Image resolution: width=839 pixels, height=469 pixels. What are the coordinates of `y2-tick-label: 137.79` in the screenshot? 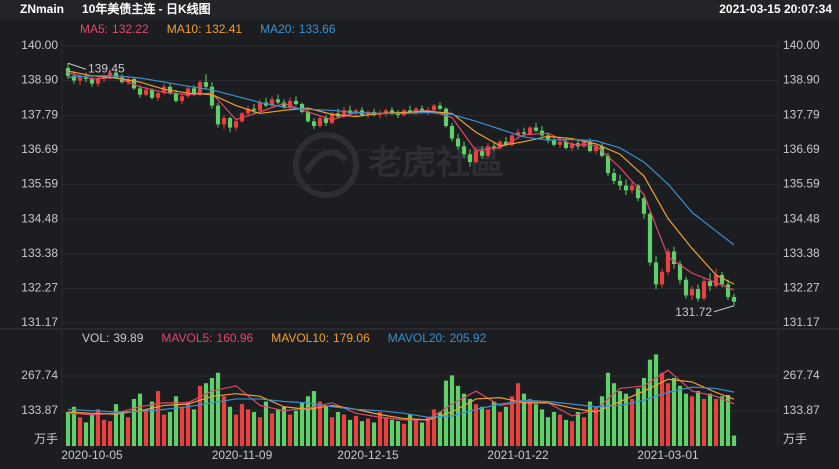 It's located at (801, 115).